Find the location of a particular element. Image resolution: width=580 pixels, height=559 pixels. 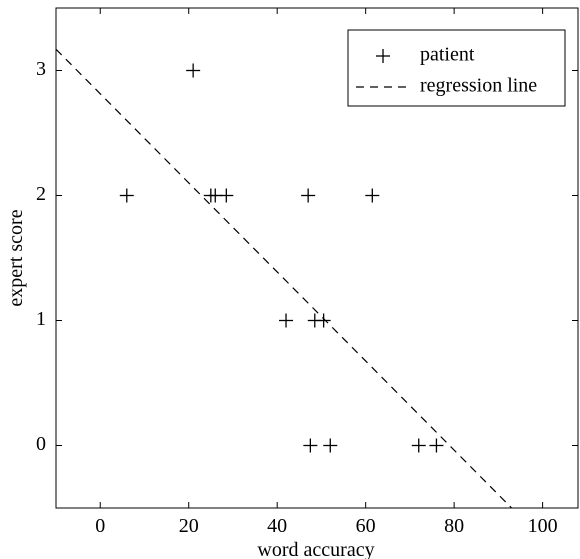

x-tick-label: 0 is located at coordinates (100, 526).